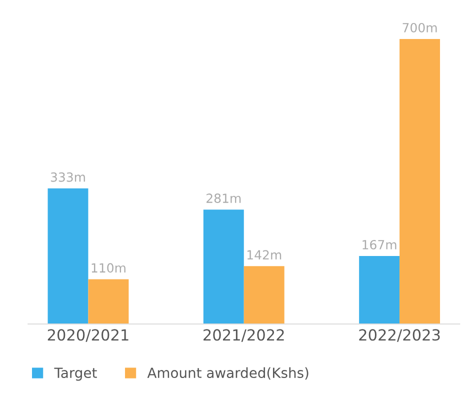  I want to click on data-label: 281m, so click(223, 199).